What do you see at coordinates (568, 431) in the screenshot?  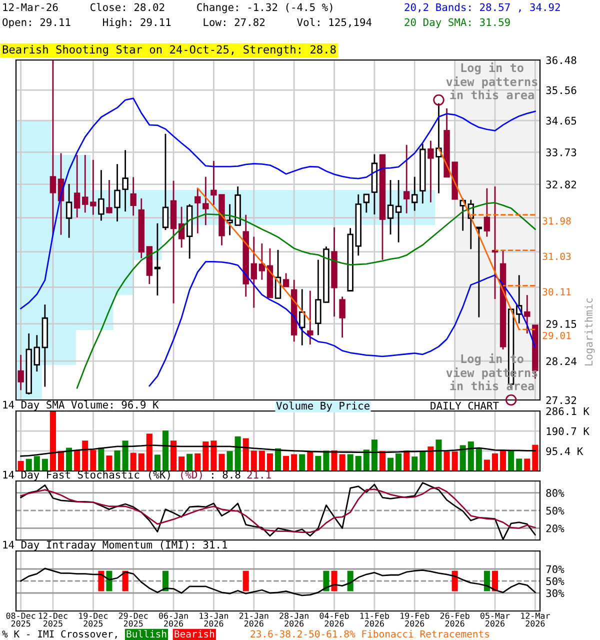 I see `y-tick-label: 190.7 K` at bounding box center [568, 431].